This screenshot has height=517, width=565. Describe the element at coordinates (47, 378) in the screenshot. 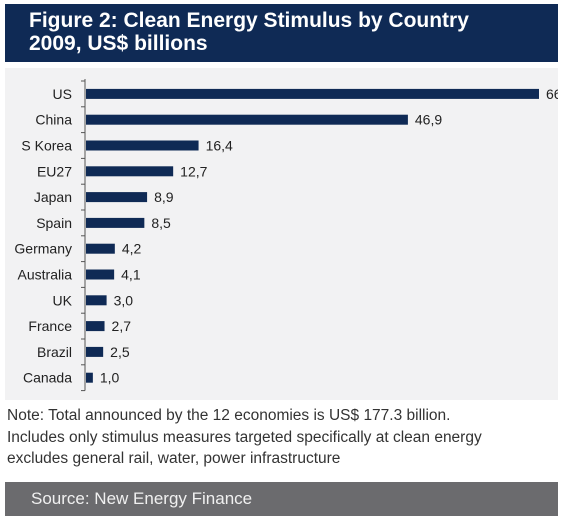

I see `category-label: Canada` at that location.